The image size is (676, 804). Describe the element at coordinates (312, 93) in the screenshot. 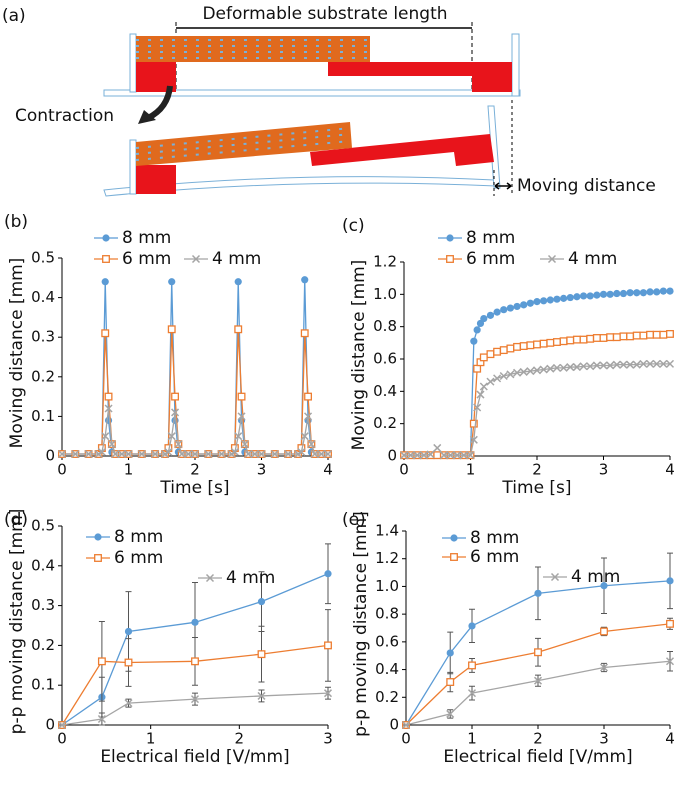

I see `base-plate` at that location.